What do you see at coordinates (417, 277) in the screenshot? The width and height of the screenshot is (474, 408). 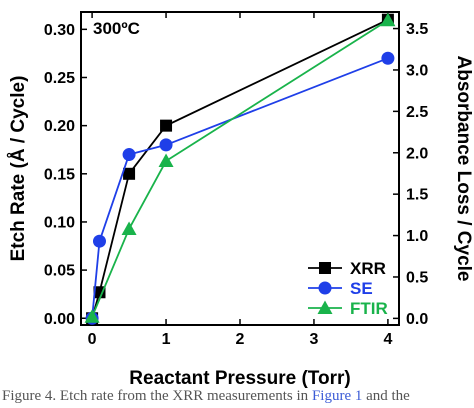 I see `y2-tick-label: 0.5` at bounding box center [417, 277].